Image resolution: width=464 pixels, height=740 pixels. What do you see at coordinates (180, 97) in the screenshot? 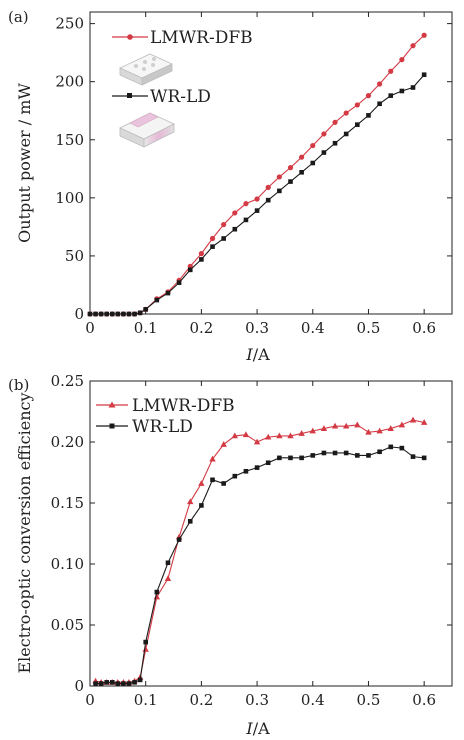
I see `legend-label-wr-ld: WR-LD` at bounding box center [180, 97].